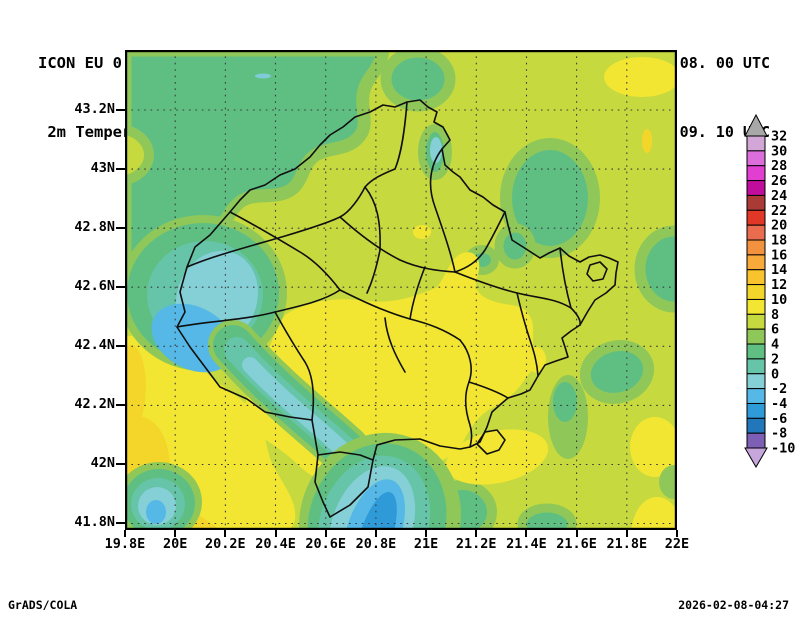 The image size is (800, 618). Describe the element at coordinates (775, 330) in the screenshot. I see `colorbar-label: 6` at that location.